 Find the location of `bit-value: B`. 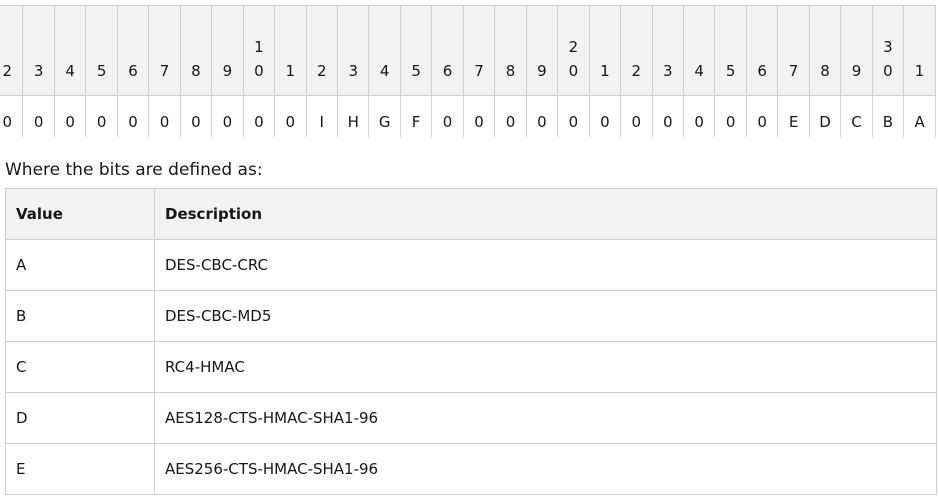

bit-value: B is located at coordinates (888, 116).